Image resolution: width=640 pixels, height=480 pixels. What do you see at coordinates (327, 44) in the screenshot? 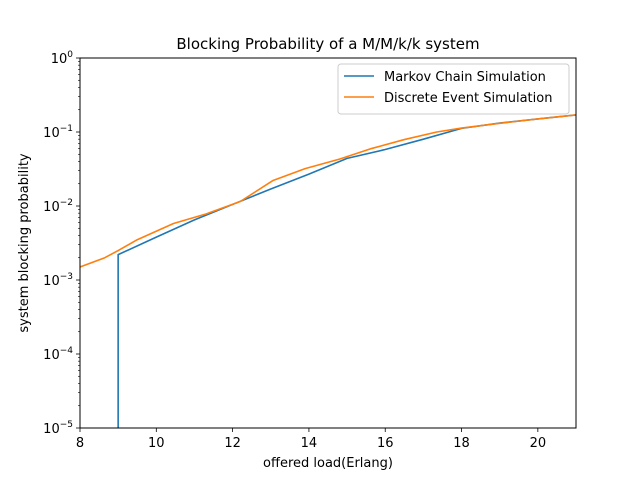
I see `chart-title: Blocking Probability of a M/M/k/k system` at bounding box center [327, 44].